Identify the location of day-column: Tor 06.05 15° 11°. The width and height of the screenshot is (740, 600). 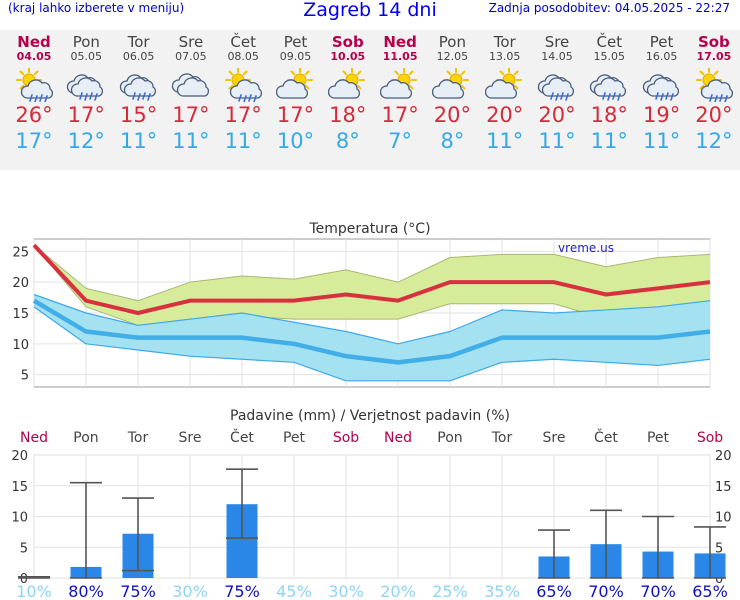
(139, 92).